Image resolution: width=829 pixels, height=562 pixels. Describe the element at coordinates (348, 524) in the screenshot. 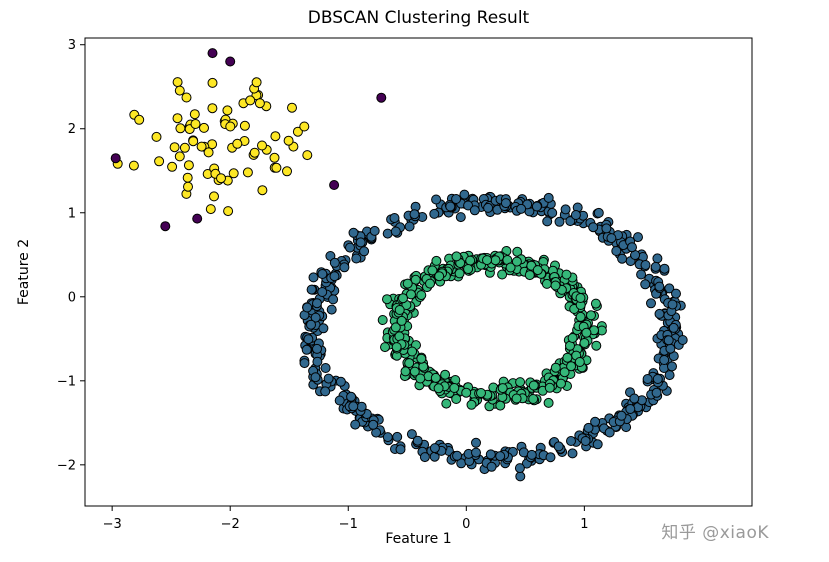

I see `x-tick-label: −1` at that location.